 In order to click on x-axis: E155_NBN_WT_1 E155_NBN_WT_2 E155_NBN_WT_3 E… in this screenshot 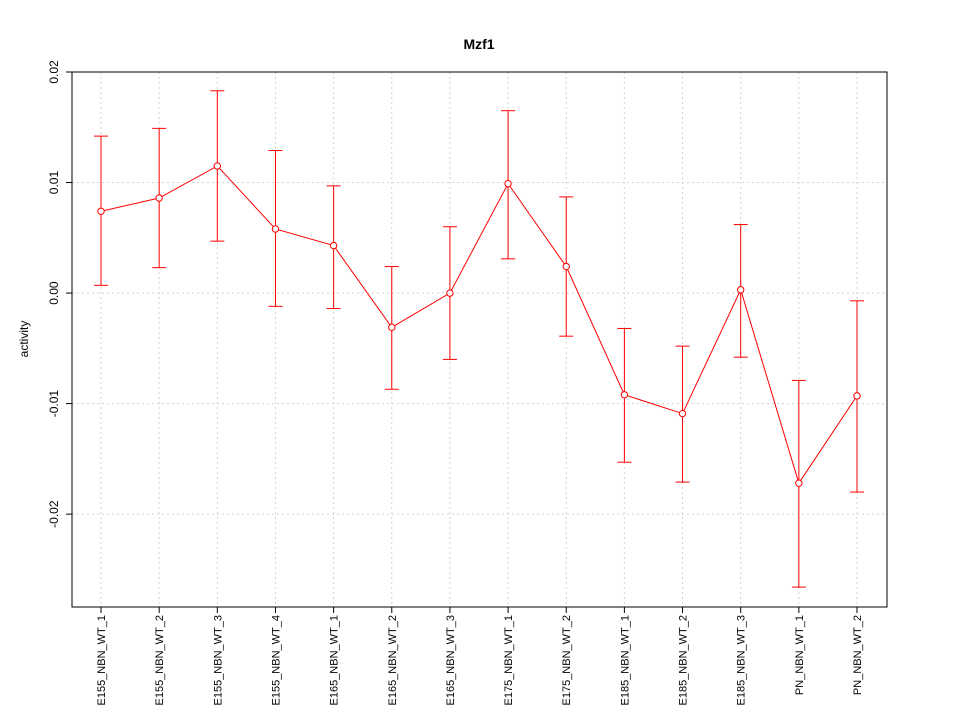, I will do `click(480, 656)`.